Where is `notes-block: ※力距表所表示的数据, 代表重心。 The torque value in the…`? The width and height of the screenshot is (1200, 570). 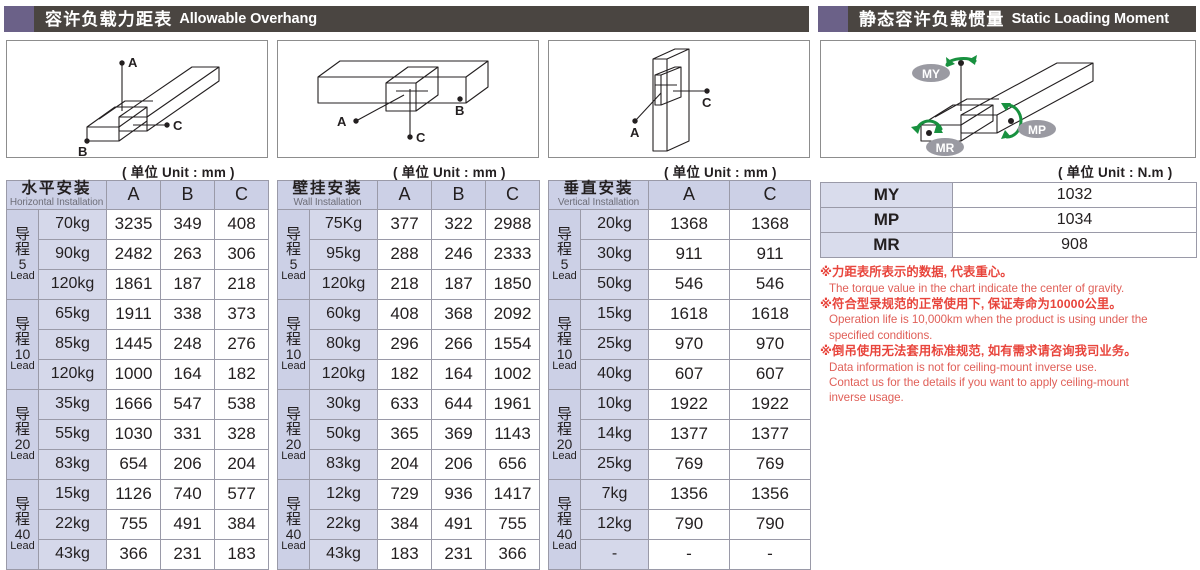 notes-block: ※力距表所表示的数据, 代表重心。 The torque value in the… is located at coordinates (1010, 335).